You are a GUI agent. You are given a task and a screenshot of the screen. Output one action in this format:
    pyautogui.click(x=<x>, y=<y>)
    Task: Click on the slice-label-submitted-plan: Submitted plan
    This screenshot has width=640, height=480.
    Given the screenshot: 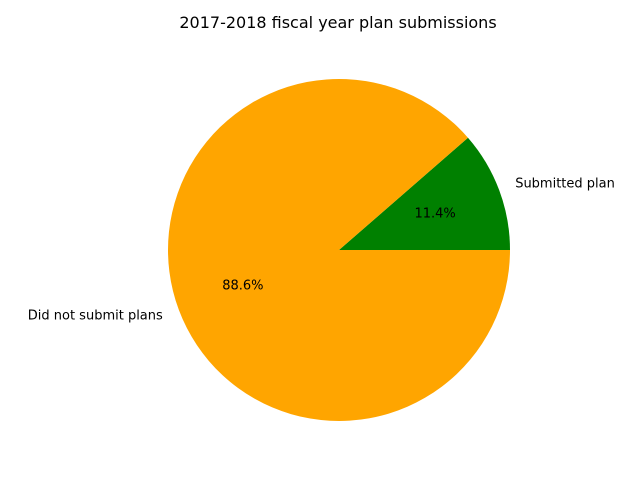 What is the action you would take?
    pyautogui.click(x=565, y=184)
    